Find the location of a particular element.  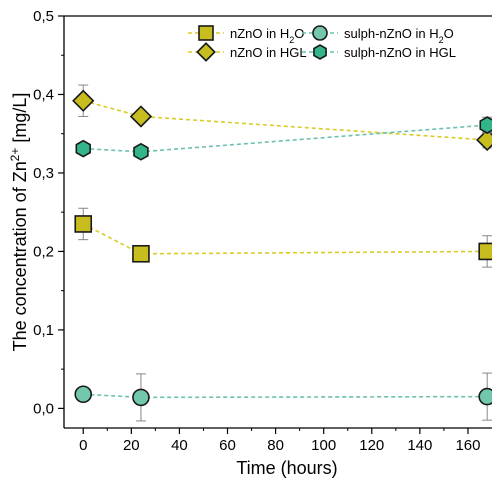

x-tick-label: 40 is located at coordinates (179, 445).